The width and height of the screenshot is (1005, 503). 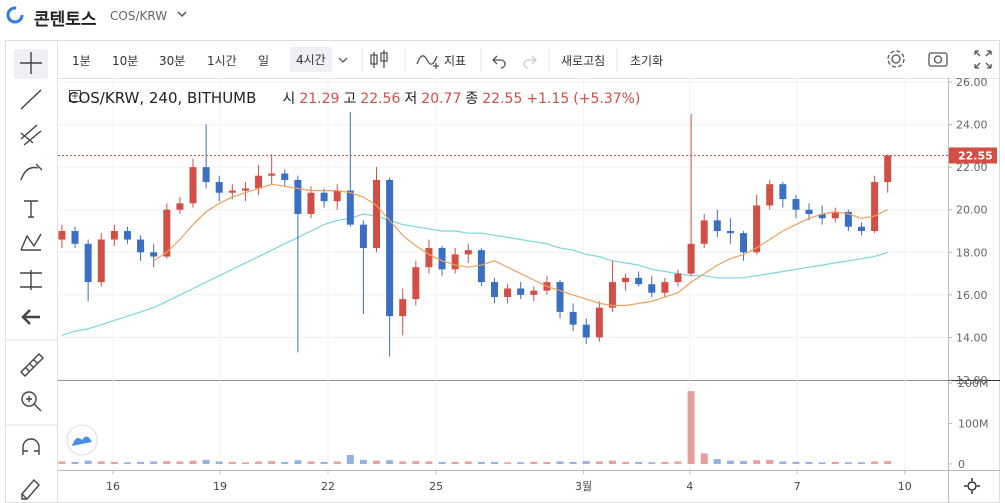 What do you see at coordinates (499, 62) in the screenshot?
I see `undo-button` at bounding box center [499, 62].